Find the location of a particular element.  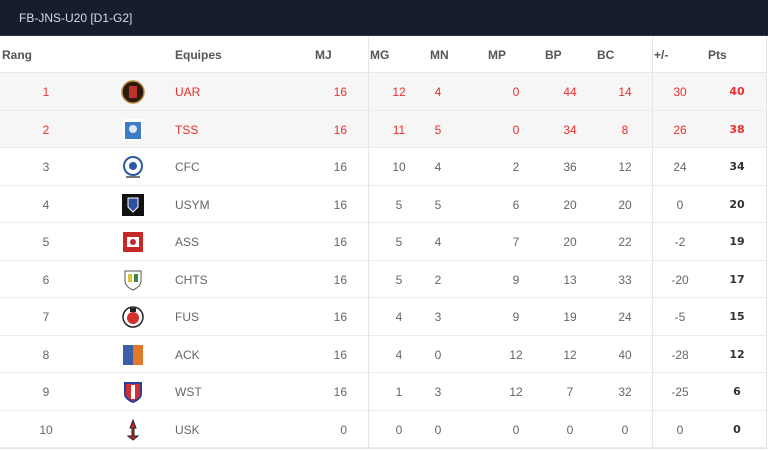

cell-rang: 6 is located at coordinates (46, 279).